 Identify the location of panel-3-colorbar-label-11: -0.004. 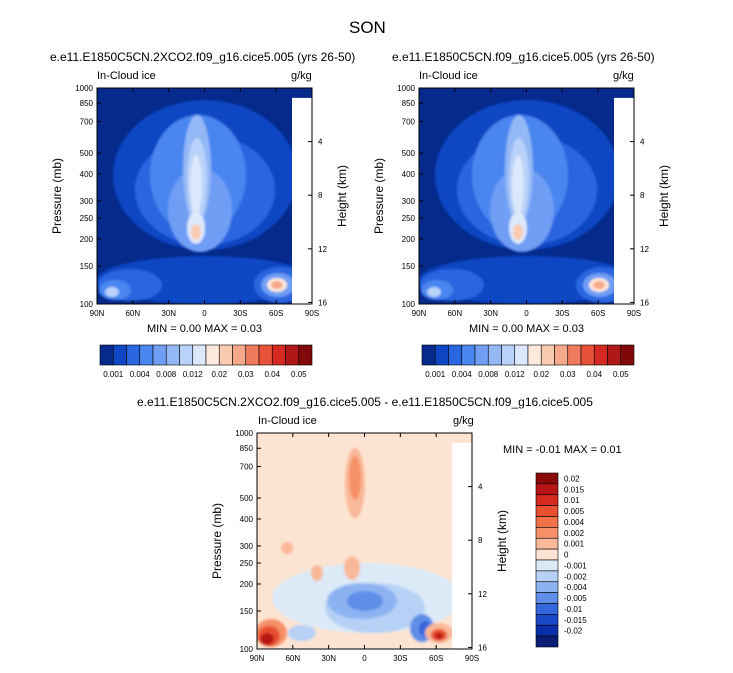
(575, 587).